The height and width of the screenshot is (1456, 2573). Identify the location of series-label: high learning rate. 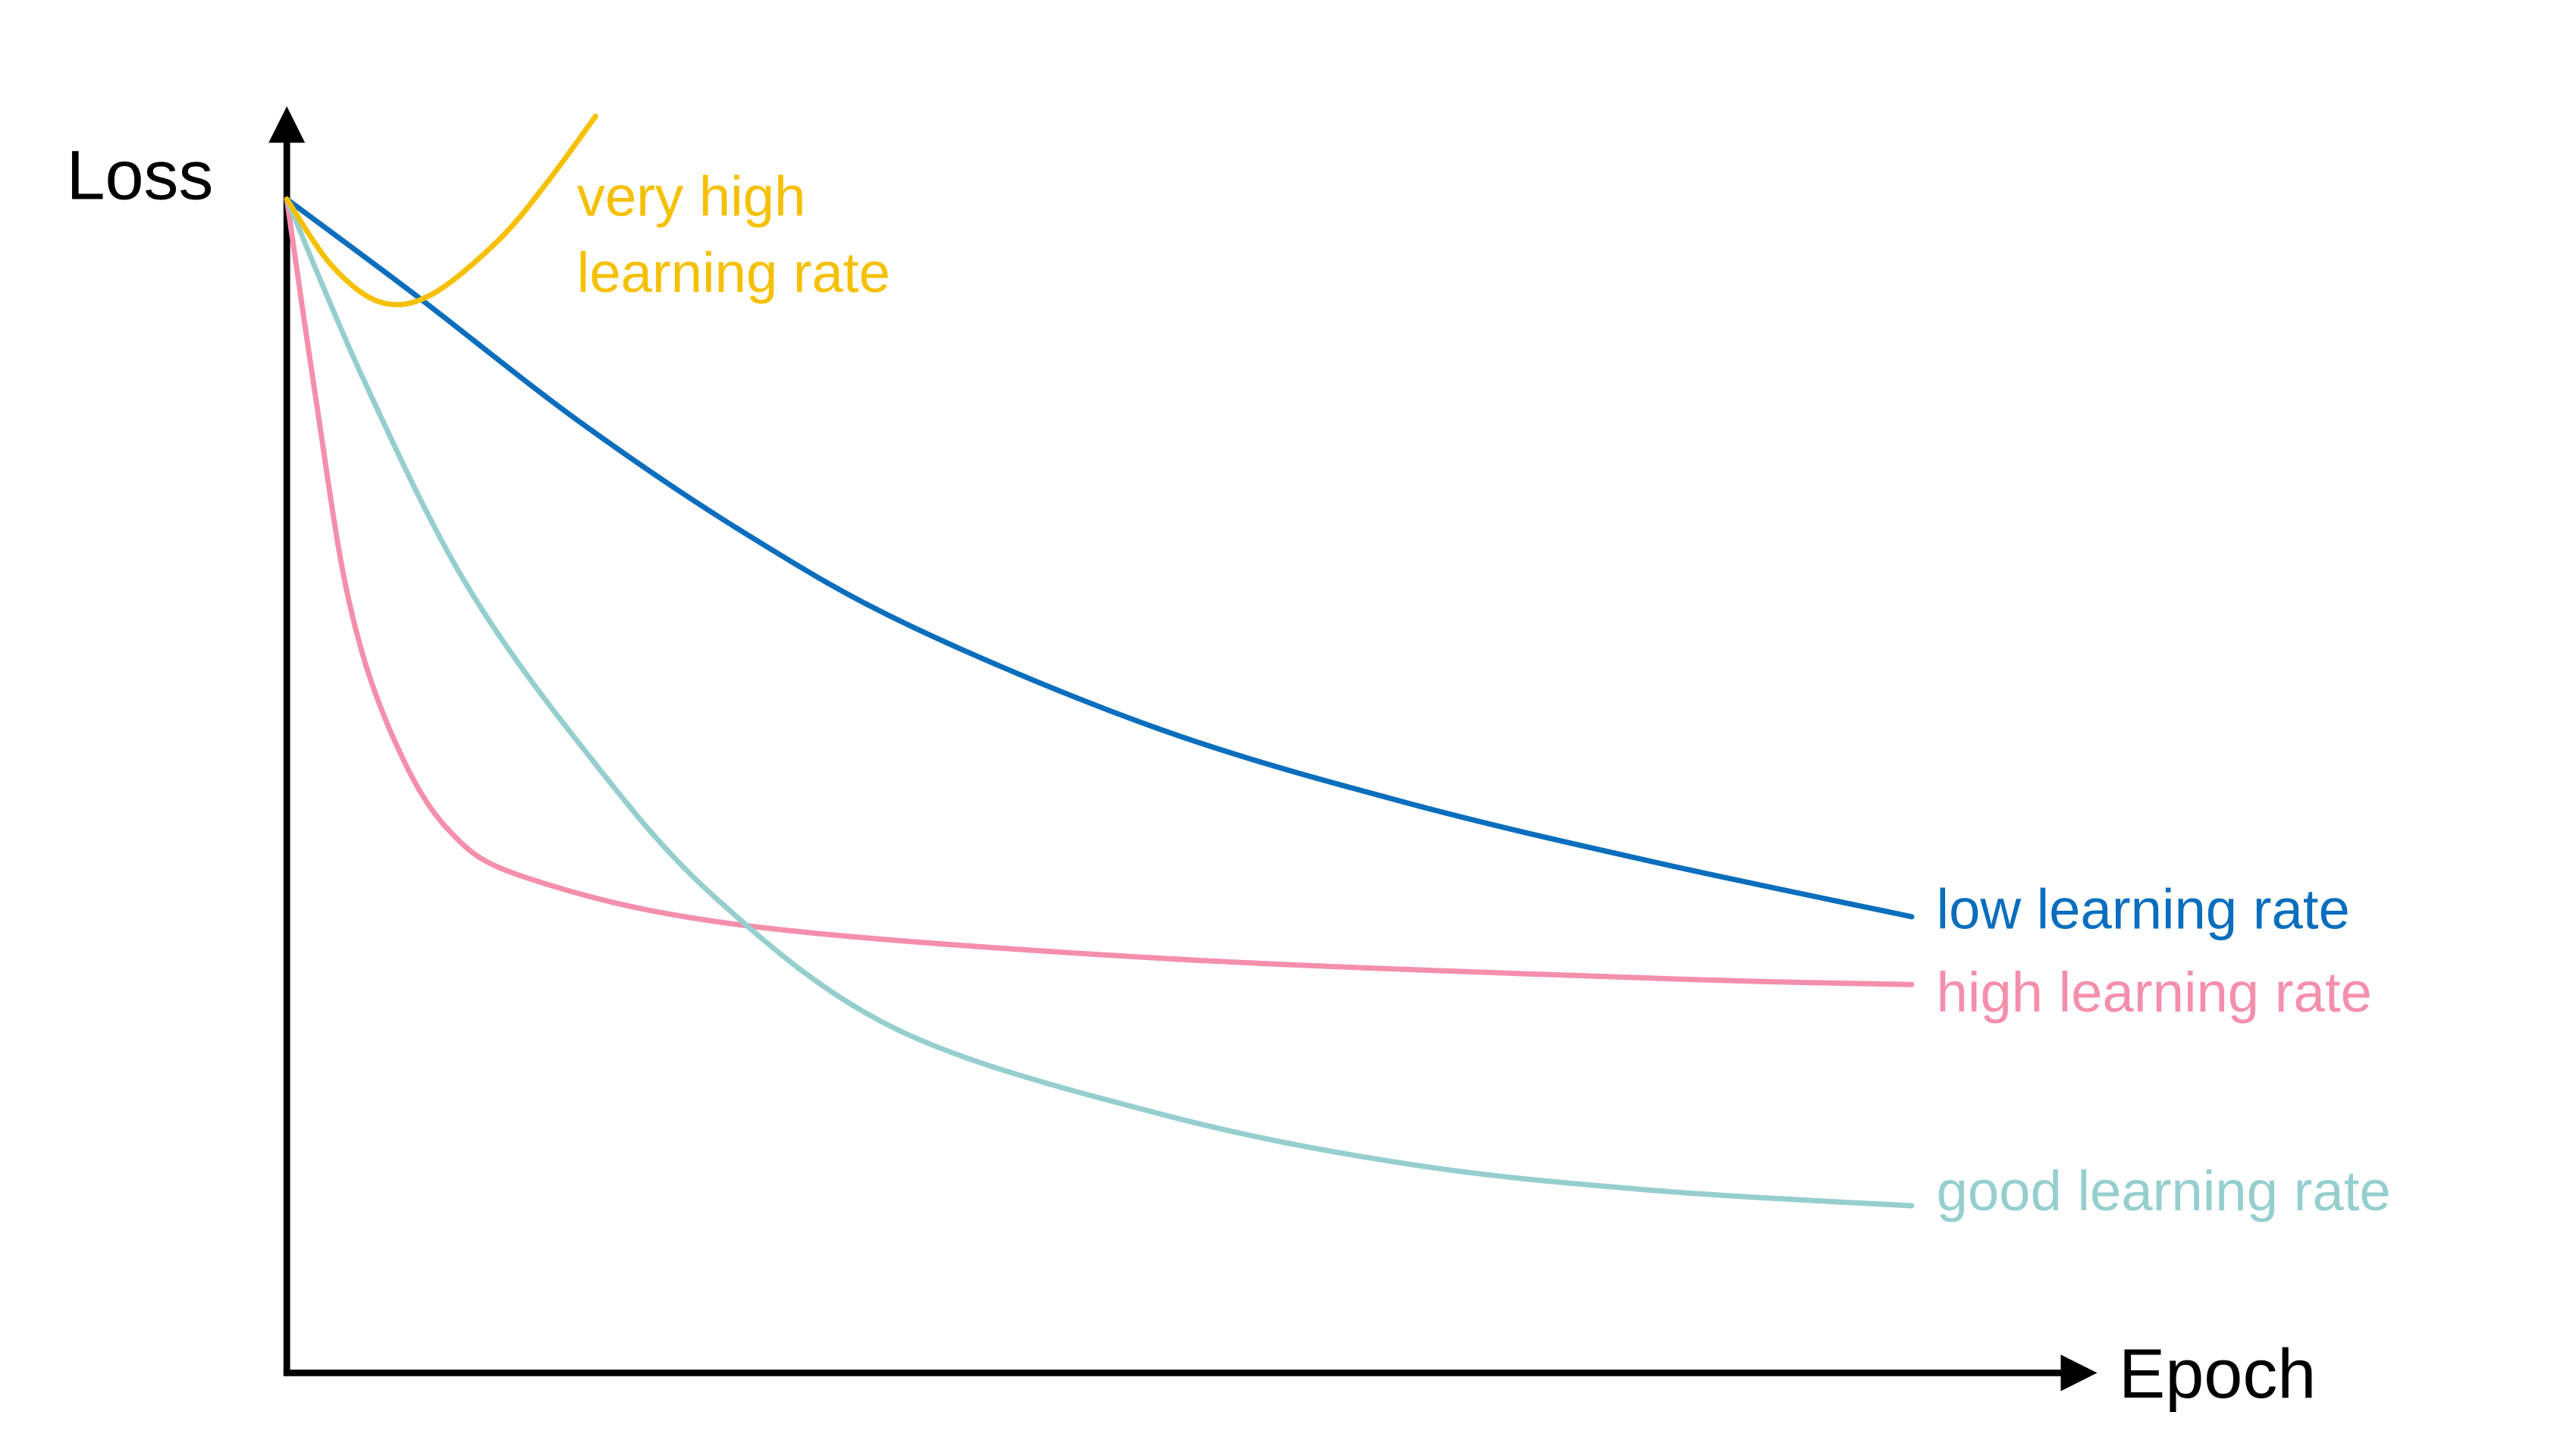
(2153, 992).